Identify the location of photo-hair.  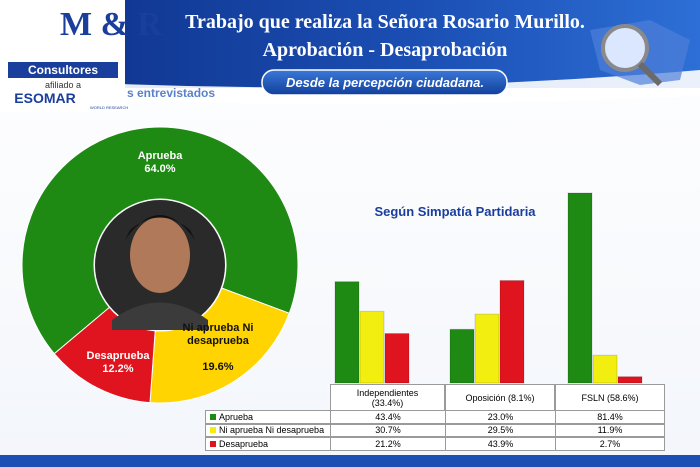
(160, 227).